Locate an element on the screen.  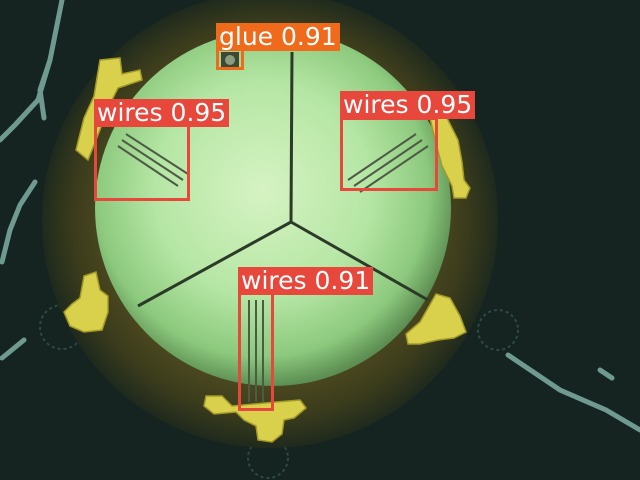
detection-box-wires-left is located at coordinates (142, 162).